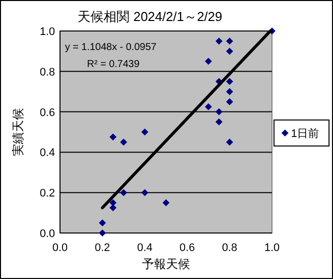  I want to click on y-tick-label: 0.0, so click(47, 234).